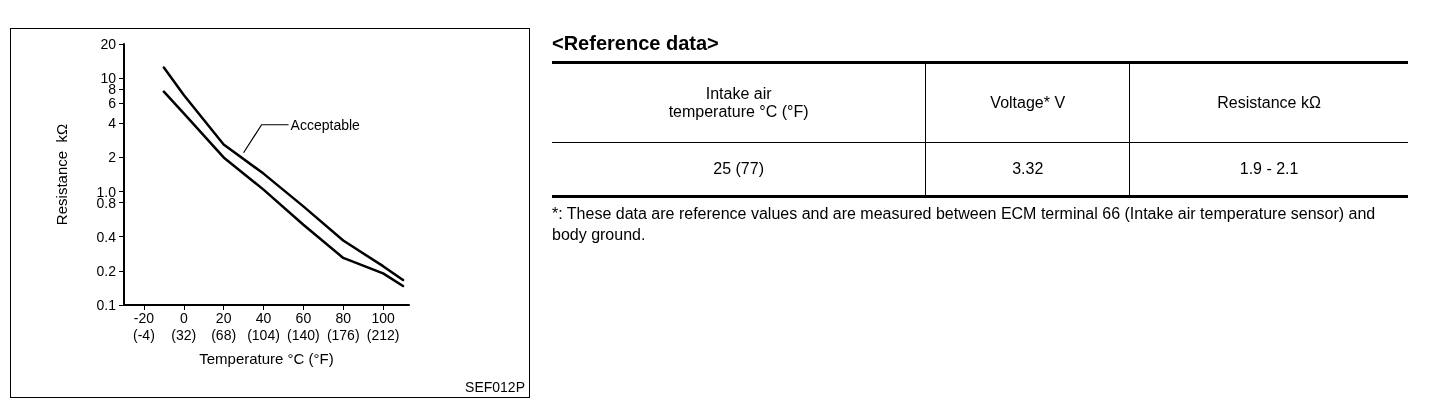  Describe the element at coordinates (112, 103) in the screenshot. I see `y-tick-label: 6` at that location.